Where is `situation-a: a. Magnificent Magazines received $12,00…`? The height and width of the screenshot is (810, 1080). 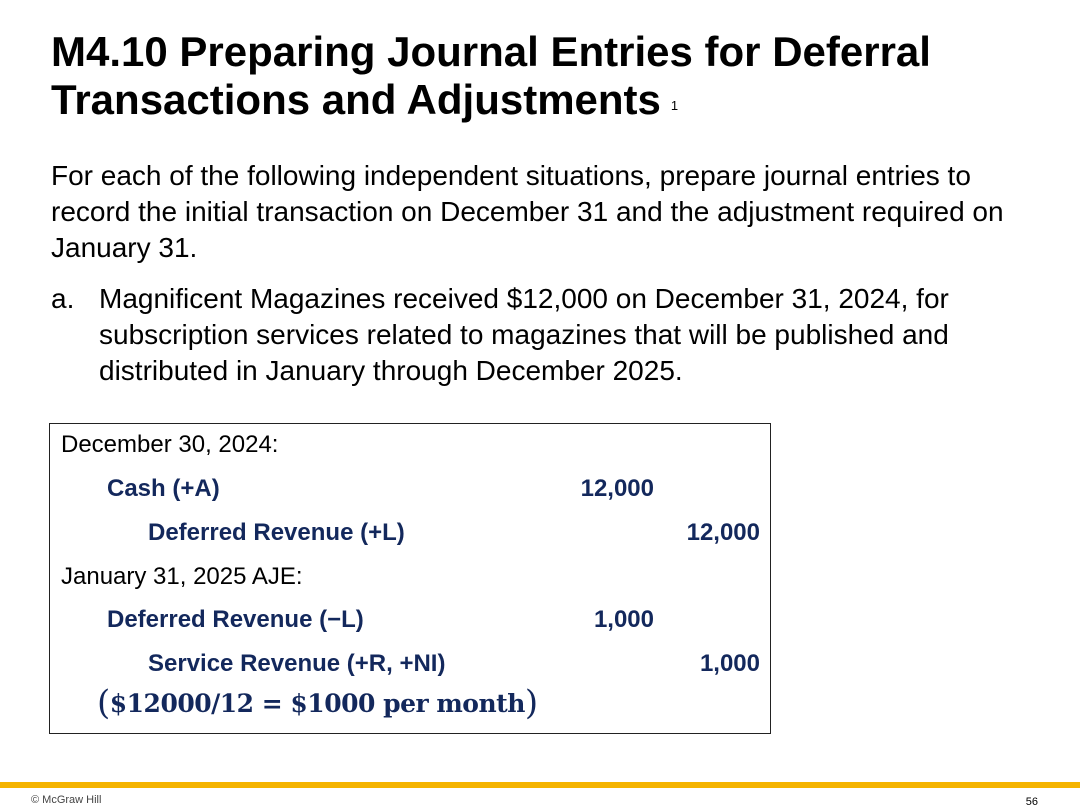 situation-a: a. Magnificent Magazines received $12,00… is located at coordinates (546, 335).